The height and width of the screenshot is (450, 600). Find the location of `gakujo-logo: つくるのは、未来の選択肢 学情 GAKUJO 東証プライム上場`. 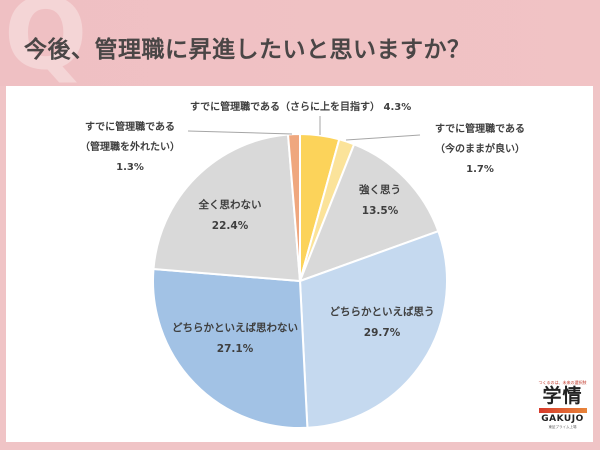

gakujo-logo: つくるのは、未来の選択肢 学情 GAKUJO 東証プライム上場 is located at coordinates (562, 410).